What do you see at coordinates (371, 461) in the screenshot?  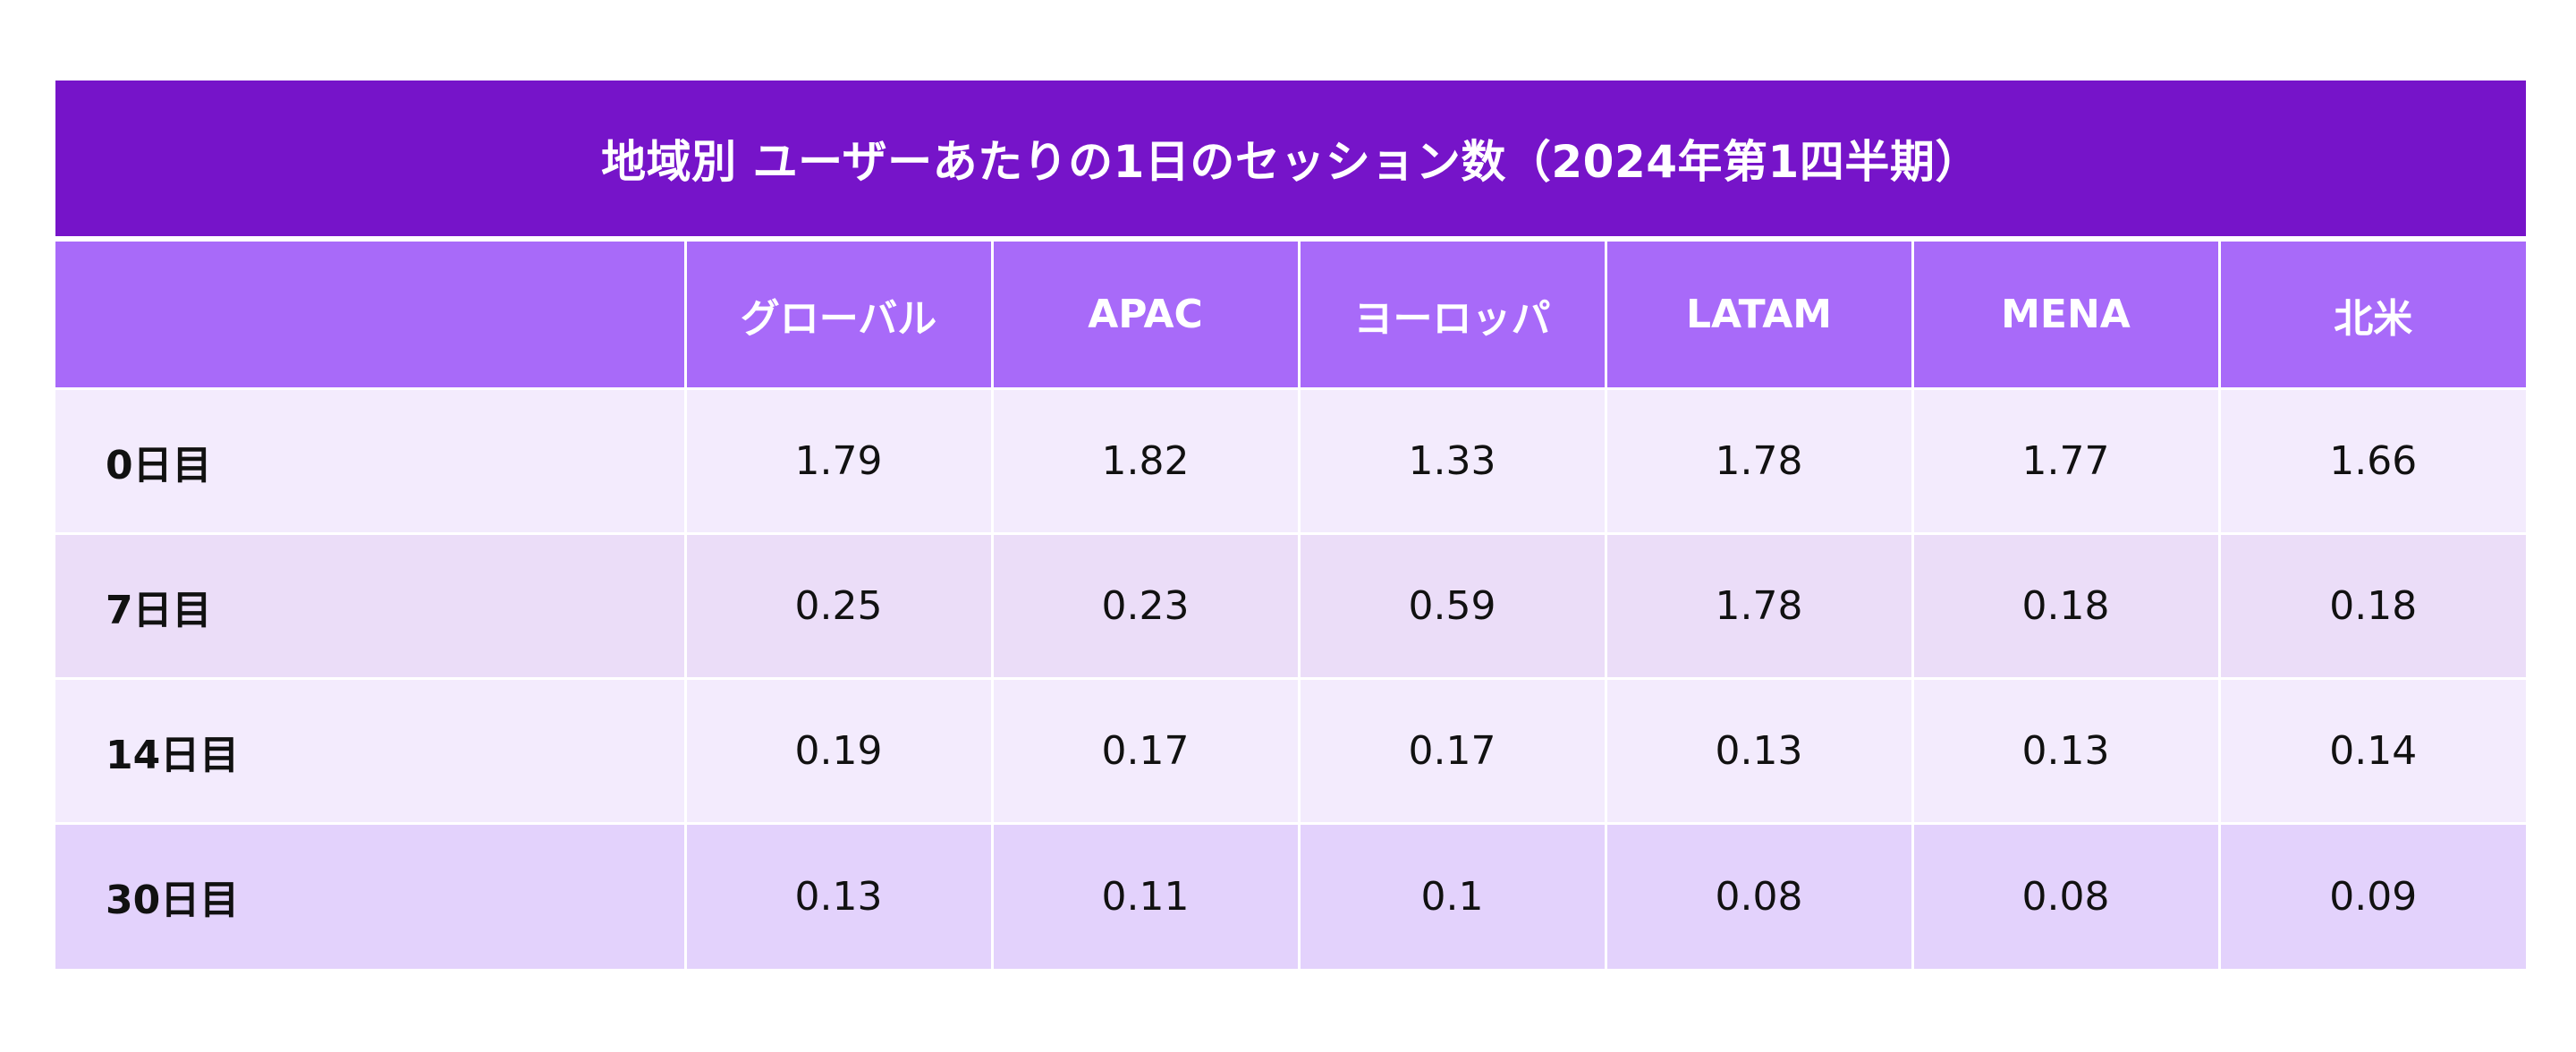 I see `row-label: 0日目` at bounding box center [371, 461].